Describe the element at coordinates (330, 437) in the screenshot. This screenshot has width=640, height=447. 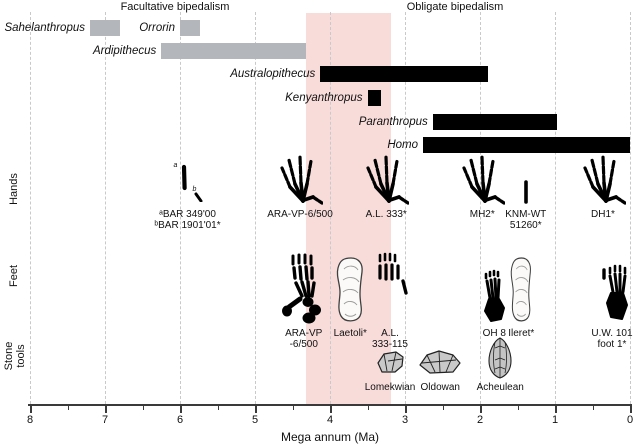
I see `x-axis-title: Mega annum (Ma)` at that location.